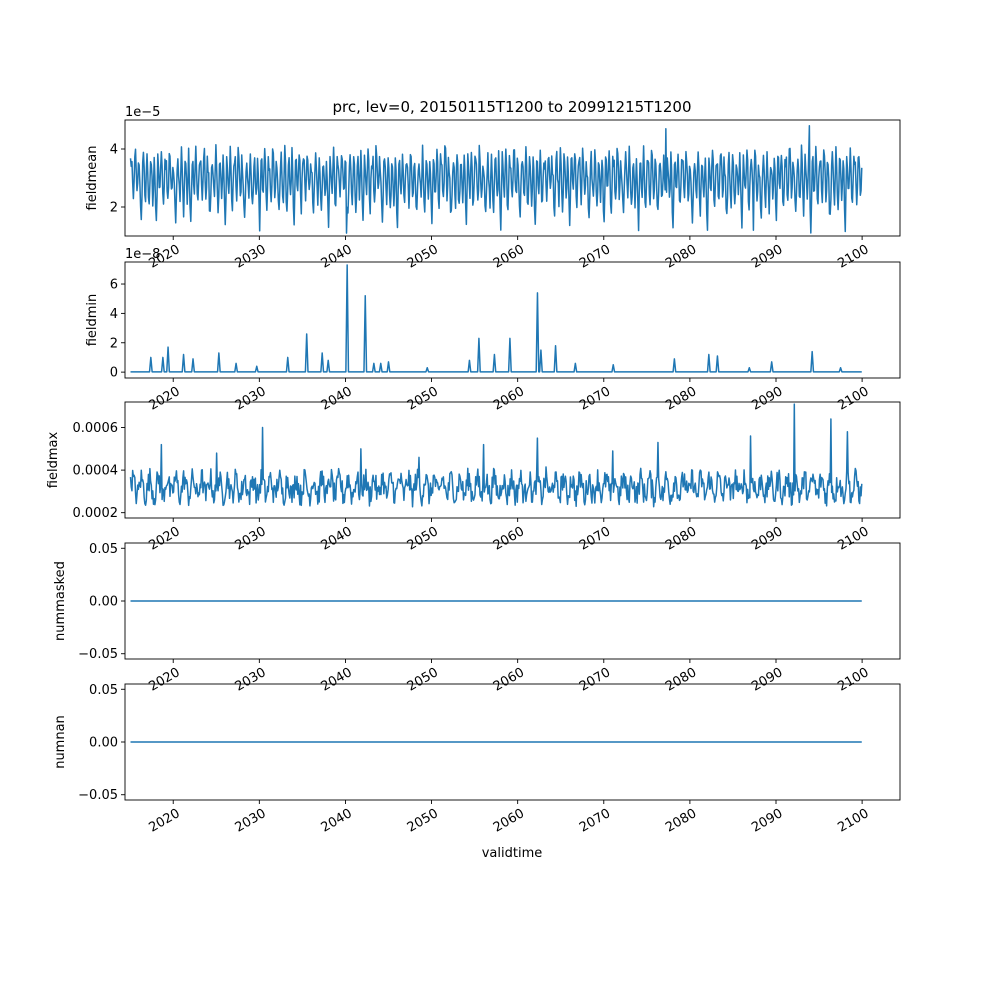 The width and height of the screenshot is (1000, 1000). I want to click on fieldmax-ylabel: fieldmax, so click(53, 460).